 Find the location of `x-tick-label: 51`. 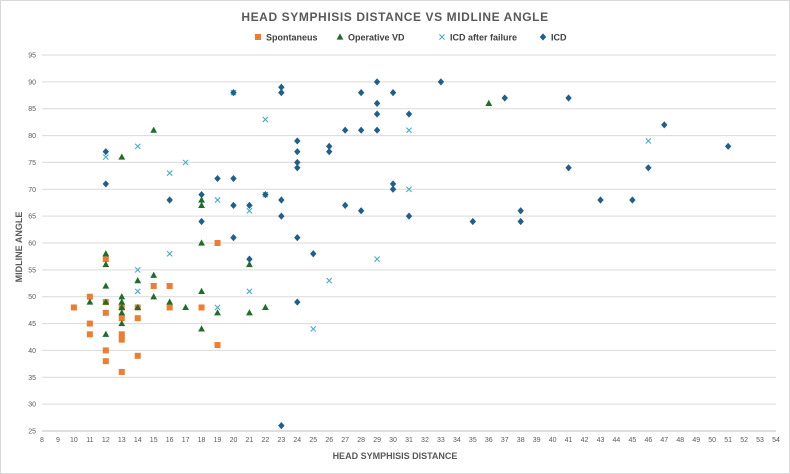

x-tick-label: 51 is located at coordinates (728, 440).